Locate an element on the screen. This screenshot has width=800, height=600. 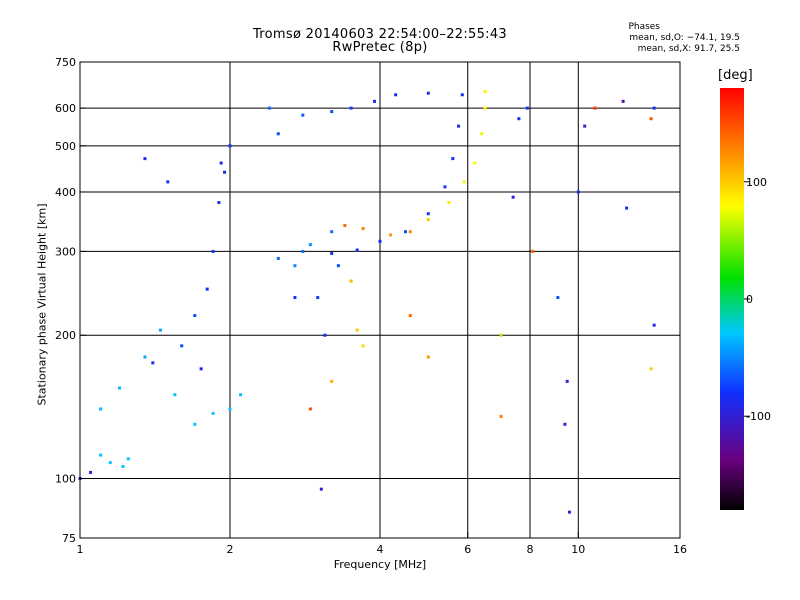
colorbar-tick-label: 100 is located at coordinates (756, 182).